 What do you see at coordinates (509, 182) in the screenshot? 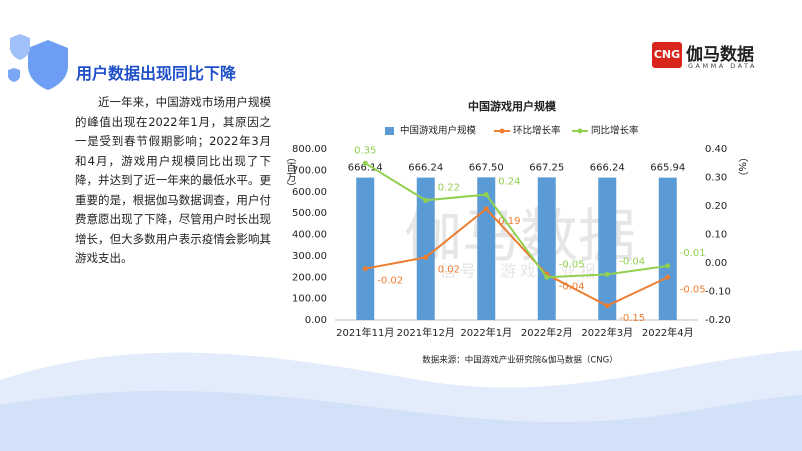
I see `point-label: 0.24` at bounding box center [509, 182].